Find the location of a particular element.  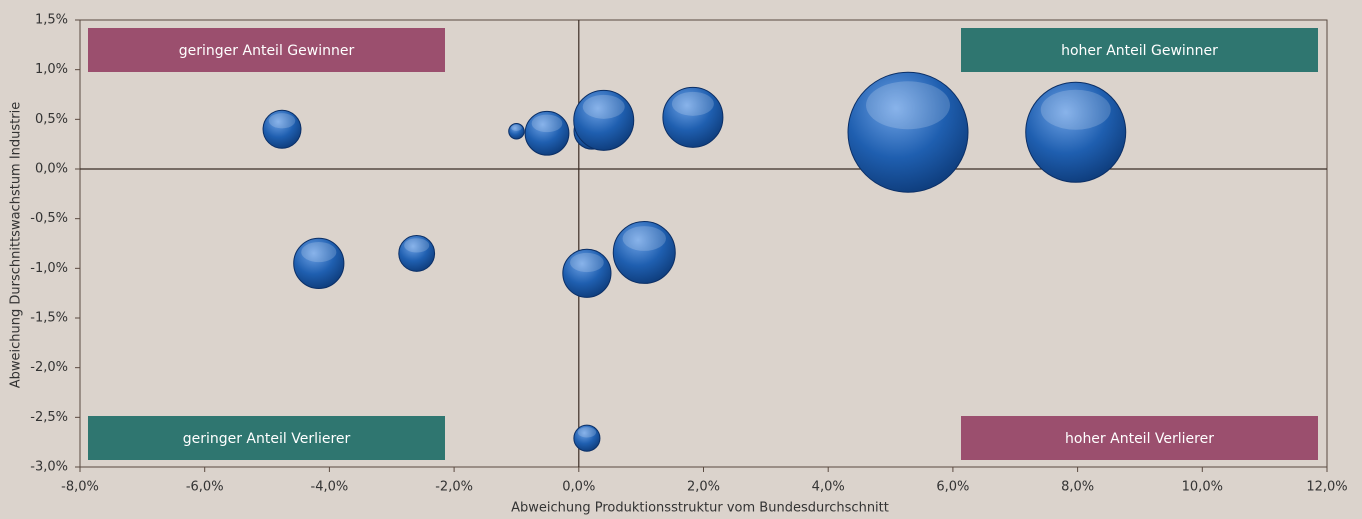

y-tick-label: 1,0% is located at coordinates (51, 69).